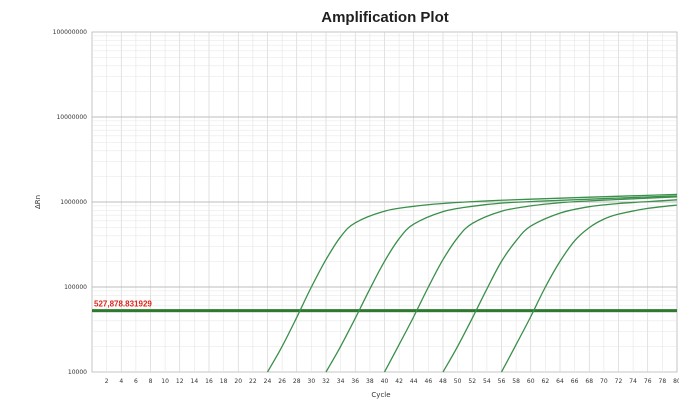 The image size is (679, 399). What do you see at coordinates (384, 306) in the screenshot?
I see `threshold: 527,878.831929` at bounding box center [384, 306].